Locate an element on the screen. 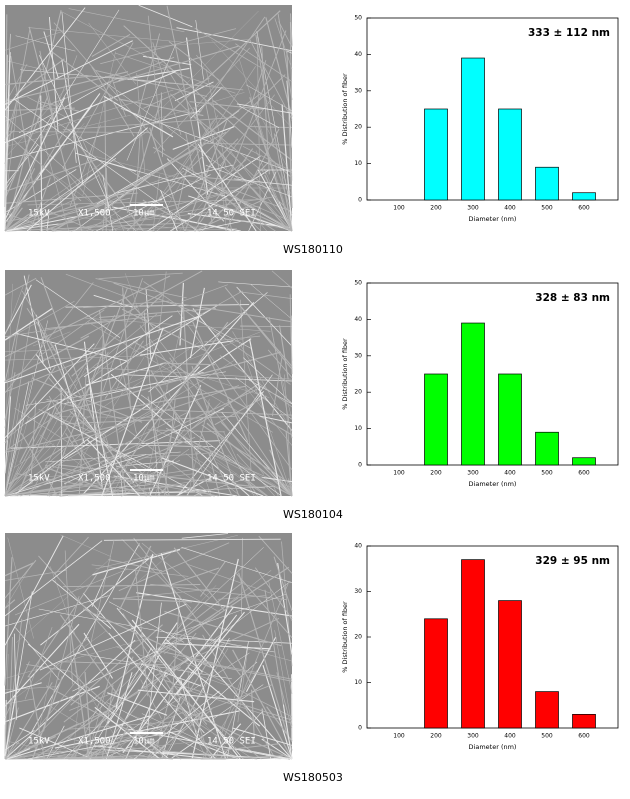 The width and height of the screenshot is (630, 799). caption: WS180503 is located at coordinates (313, 777).